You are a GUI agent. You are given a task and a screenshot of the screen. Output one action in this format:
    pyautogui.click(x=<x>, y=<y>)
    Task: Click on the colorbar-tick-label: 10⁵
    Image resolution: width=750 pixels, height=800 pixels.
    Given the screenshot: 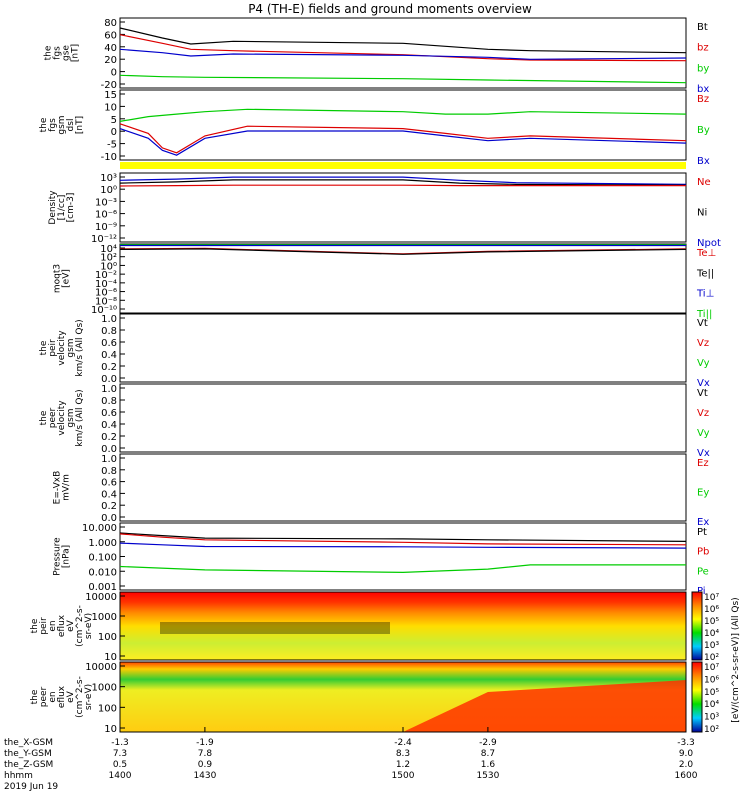 What is the action you would take?
    pyautogui.click(x=711, y=622)
    